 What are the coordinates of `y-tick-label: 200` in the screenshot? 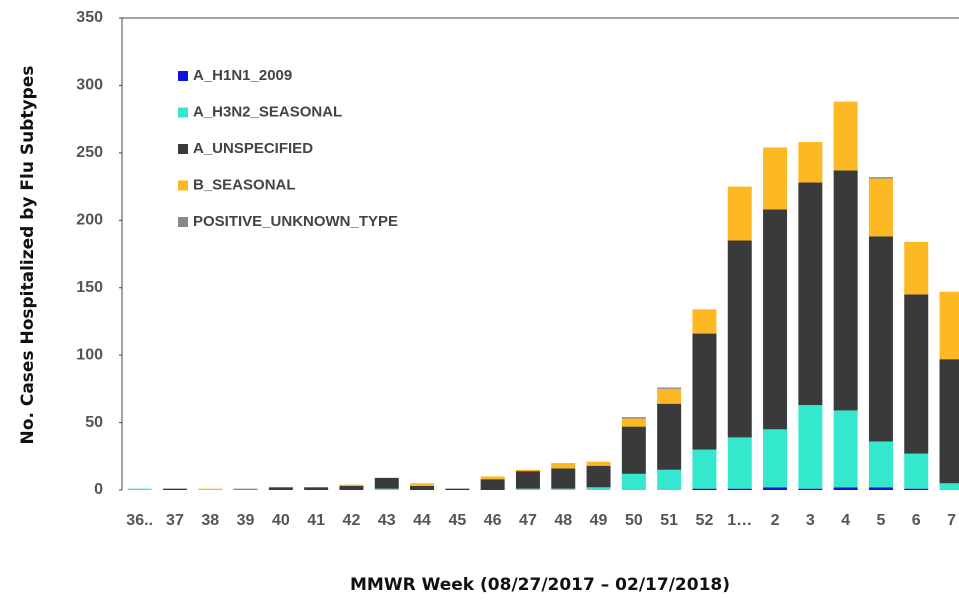 It's located at (89, 220).